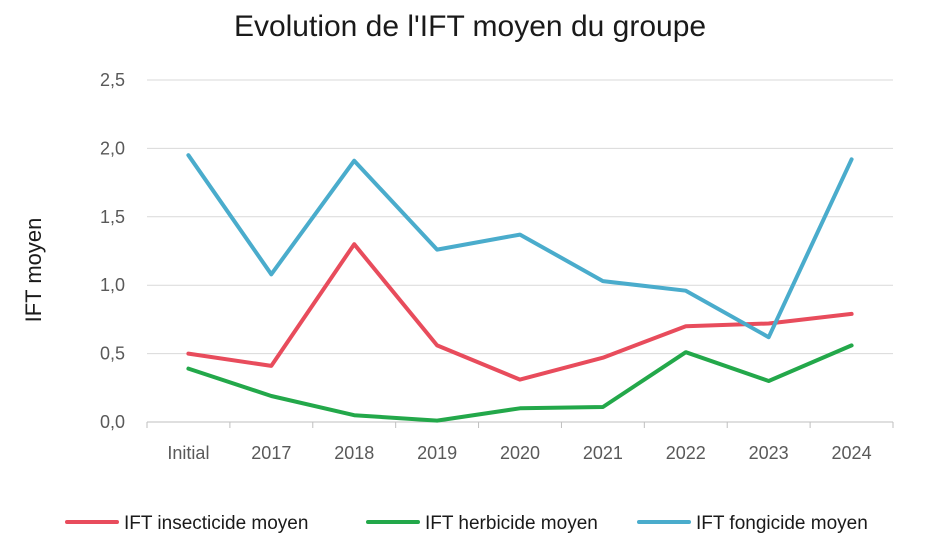 This screenshot has height=543, width=940. I want to click on y-tick-label: 0,0, so click(112, 422).